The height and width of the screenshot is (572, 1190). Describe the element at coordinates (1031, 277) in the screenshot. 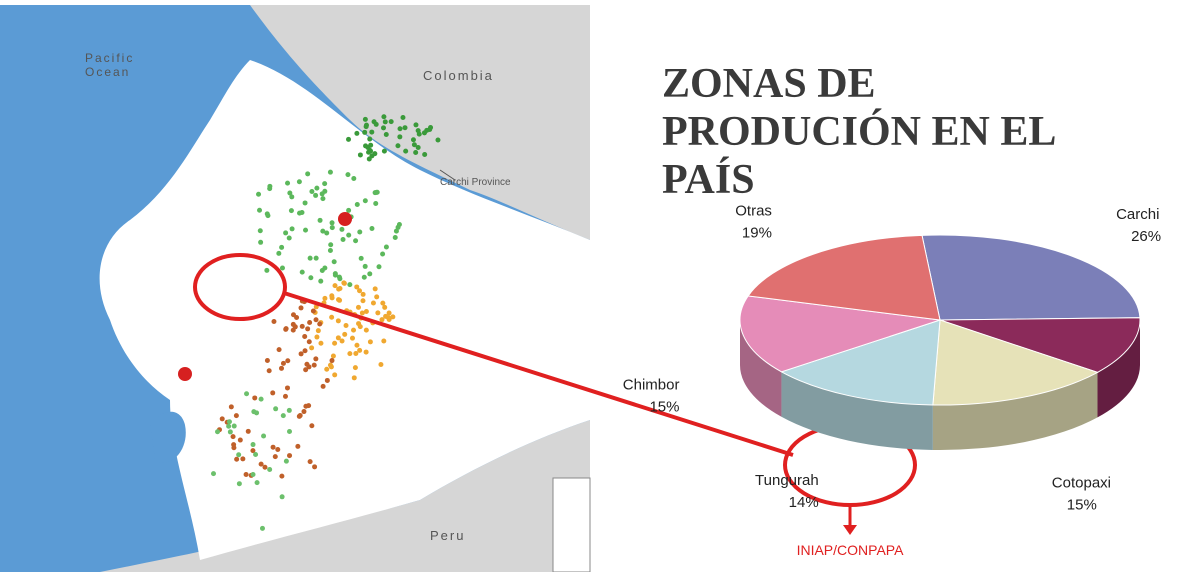

I see `pie-slice` at that location.